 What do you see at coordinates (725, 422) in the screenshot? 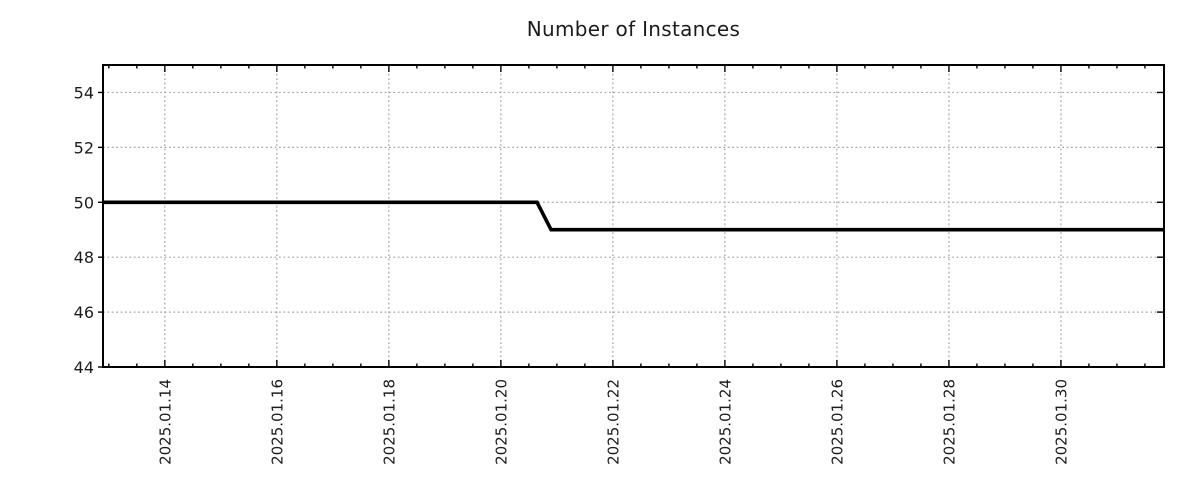
I see `x-tick-label: 2025.01.24` at bounding box center [725, 422].